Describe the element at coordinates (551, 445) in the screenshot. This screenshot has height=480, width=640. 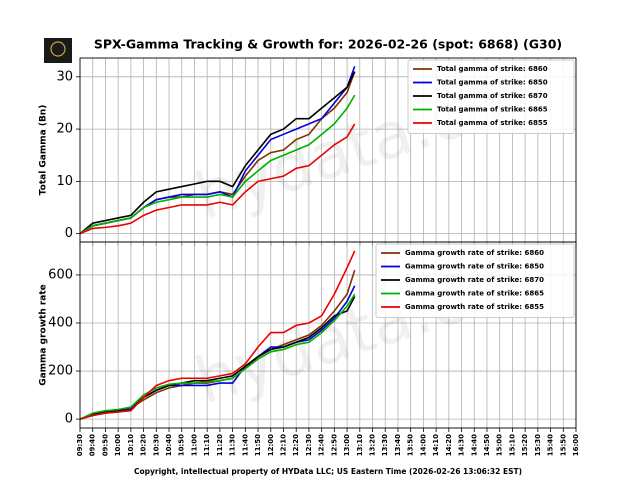
I see `x-tick-label: 15:40` at that location.